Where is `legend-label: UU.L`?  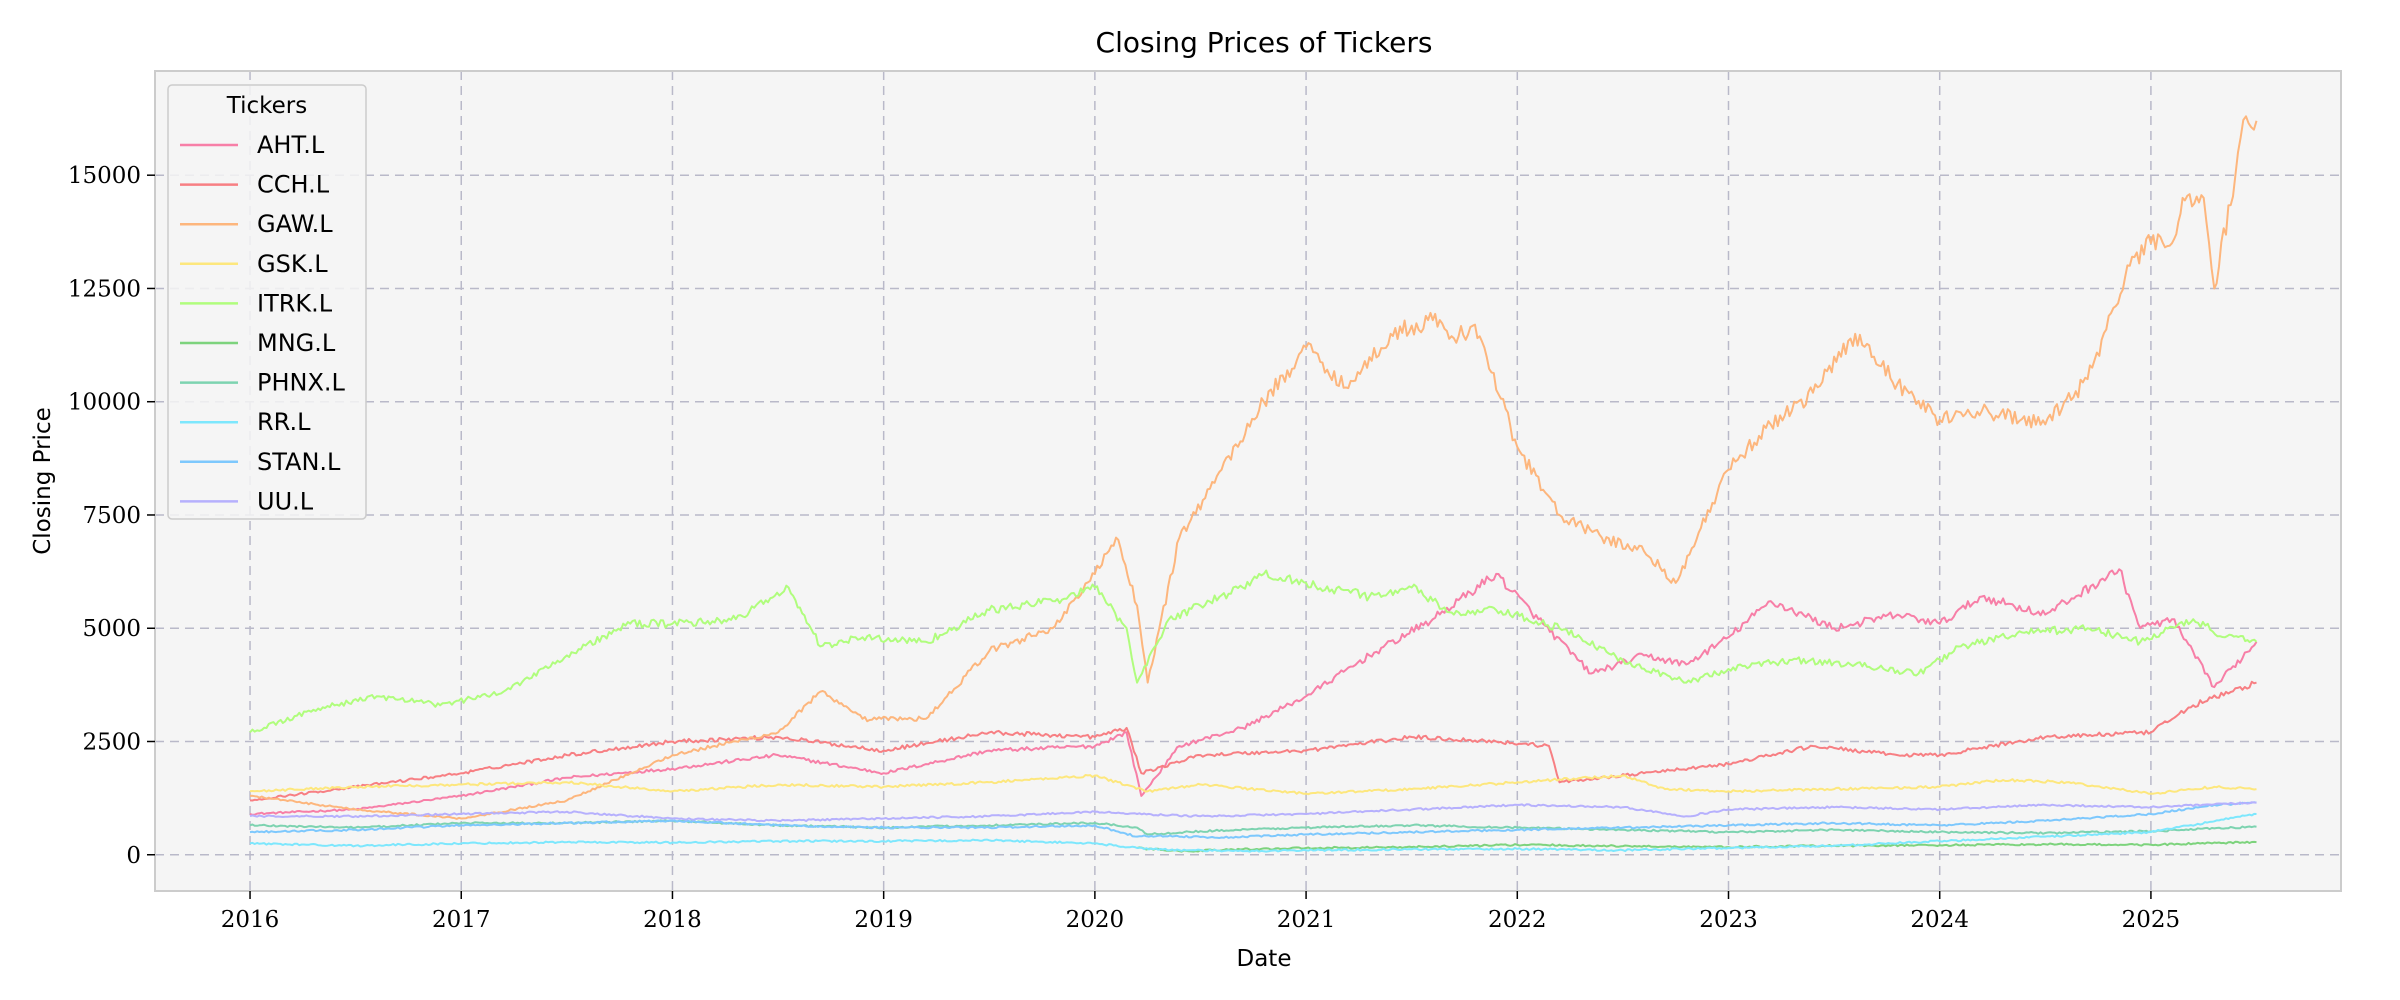 legend-label: UU.L is located at coordinates (285, 501).